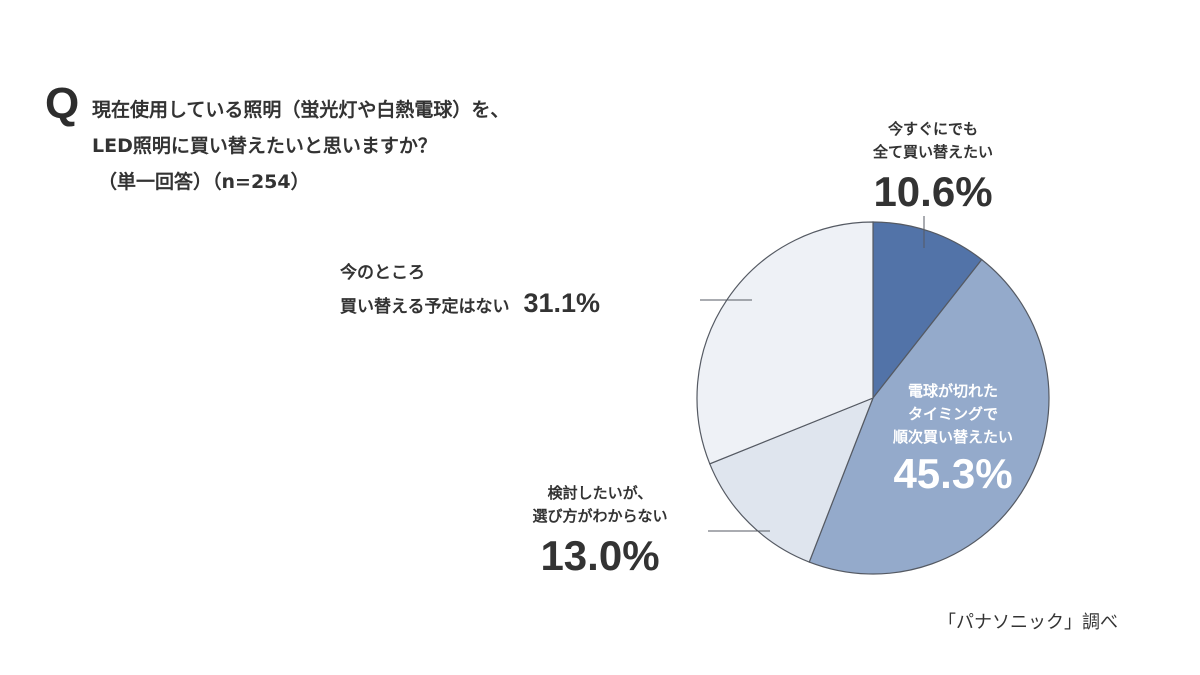 The image size is (1200, 675). Describe the element at coordinates (204, 182) in the screenshot. I see `question-line-3: （単一回答）（n=254）` at that location.